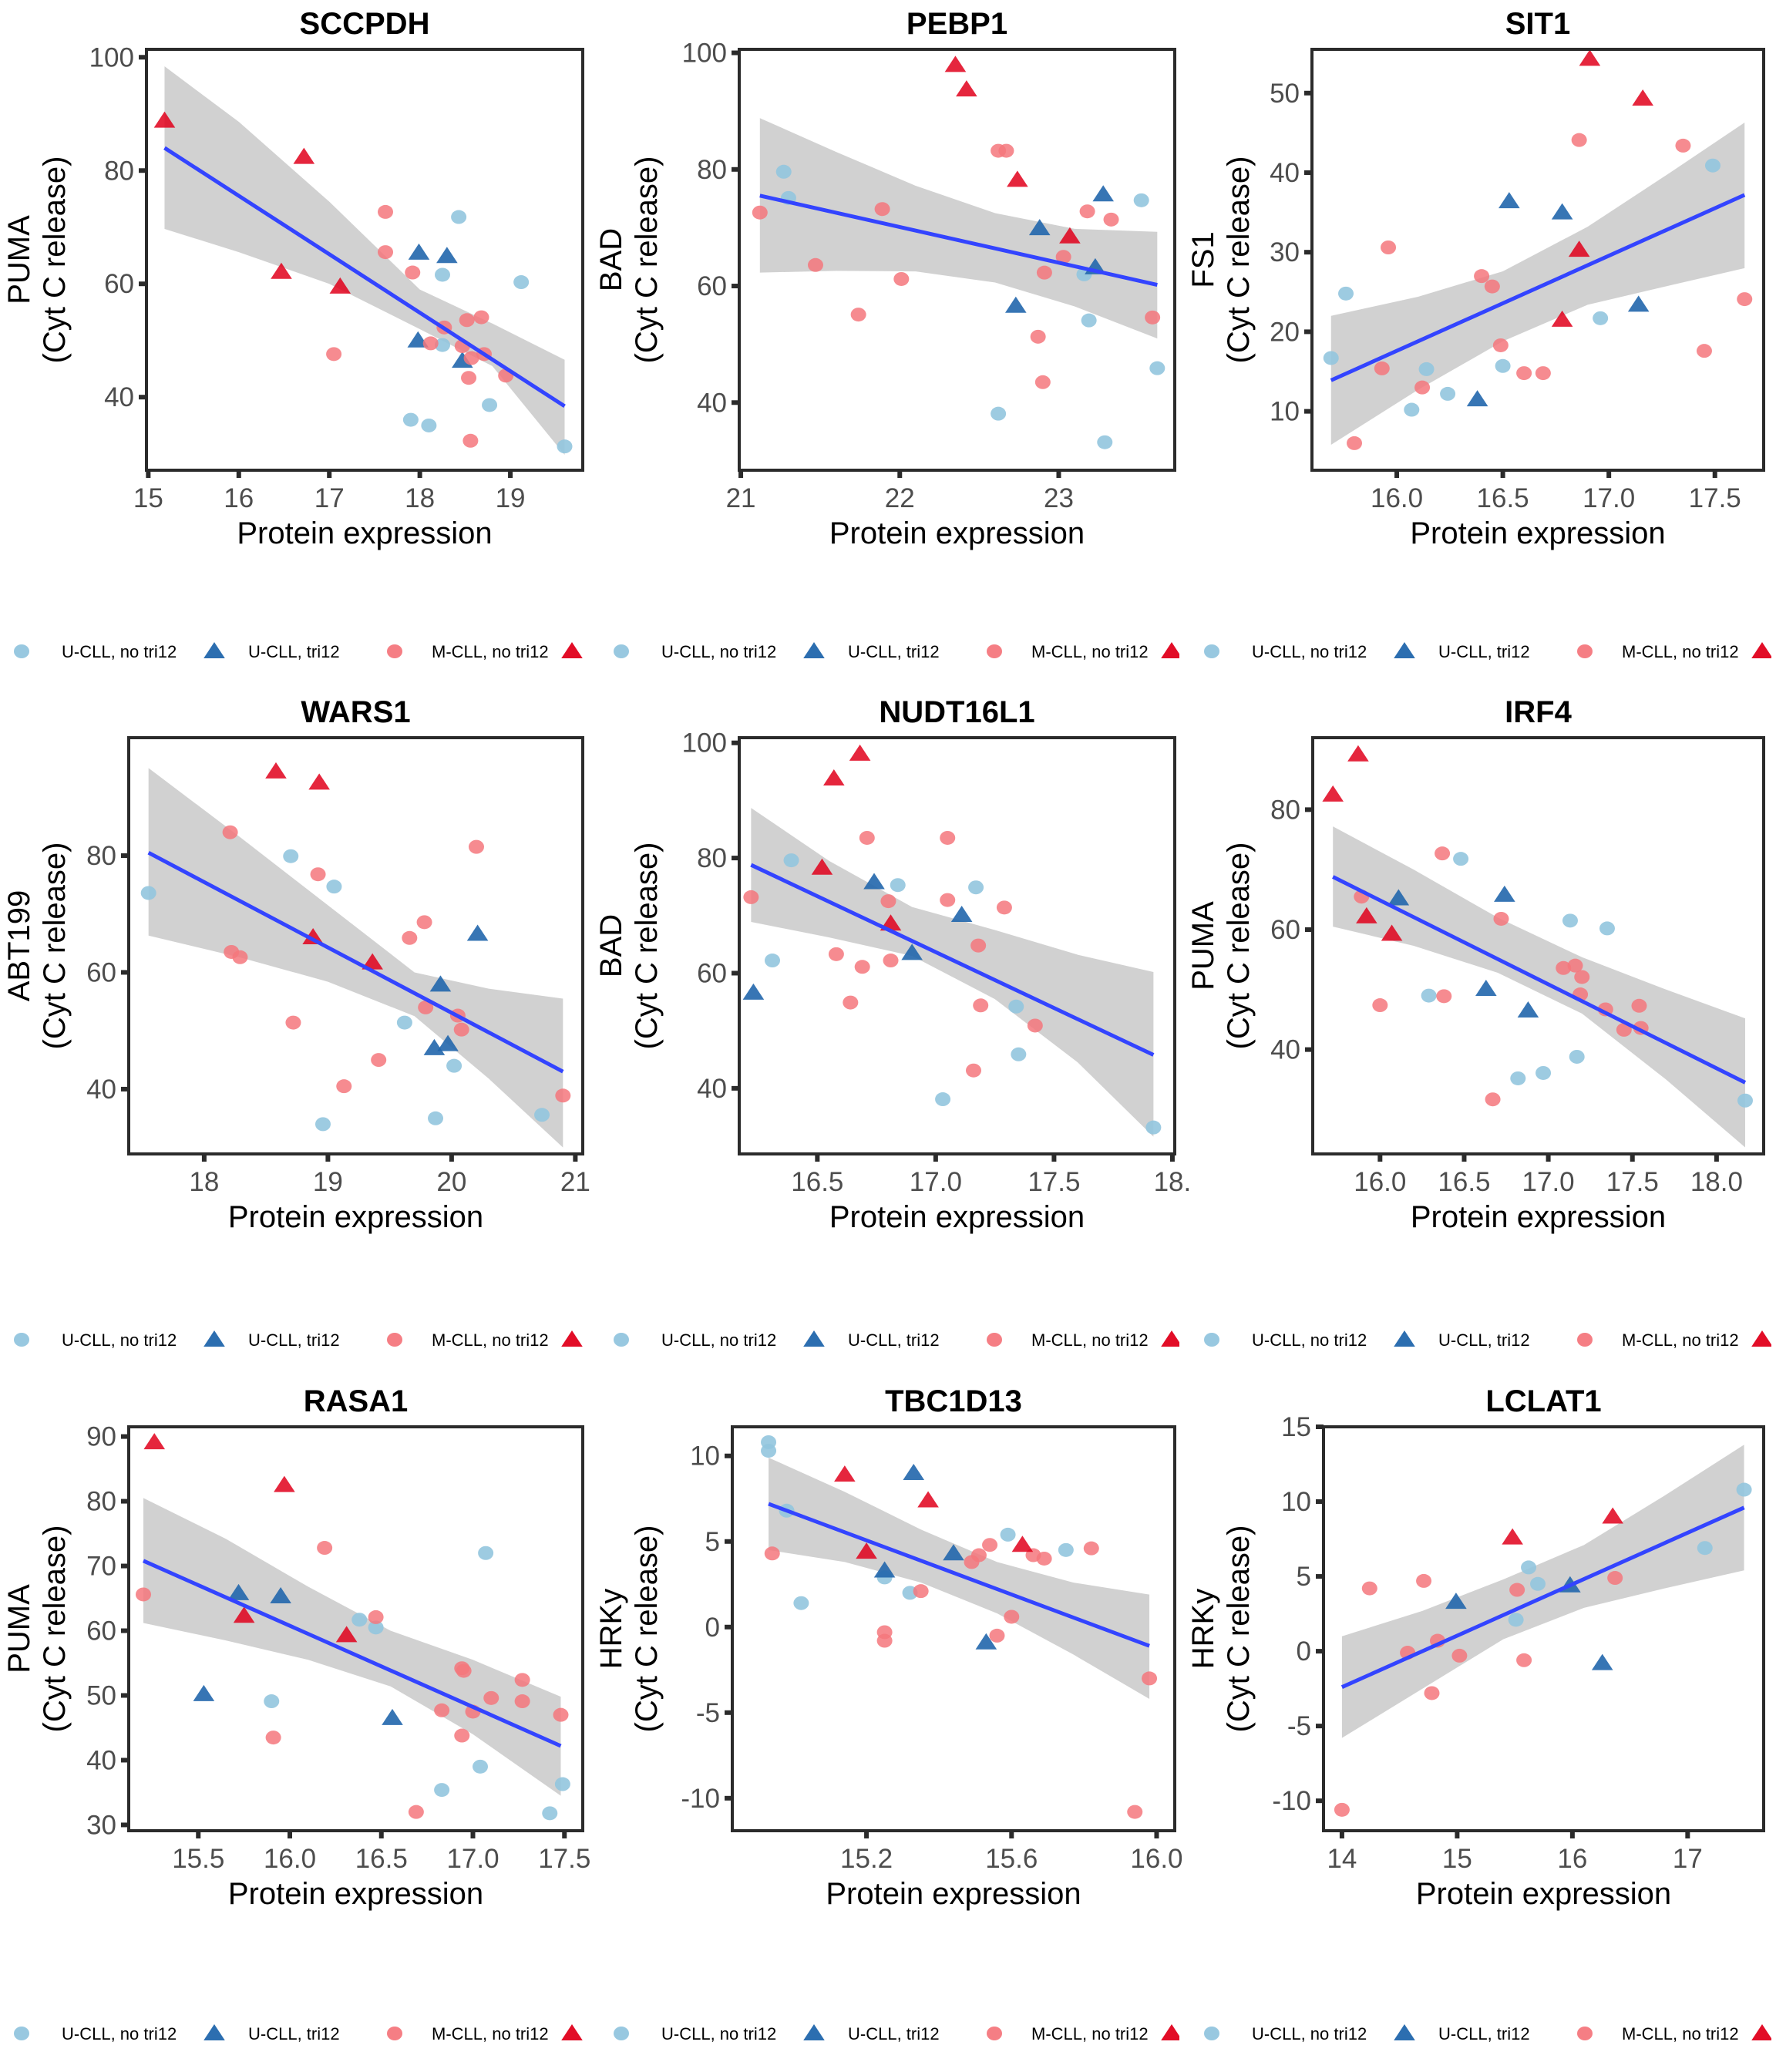 The image size is (1776, 2072). Describe the element at coordinates (708, 1713) in the screenshot. I see `y-tick-label: -5` at that location.